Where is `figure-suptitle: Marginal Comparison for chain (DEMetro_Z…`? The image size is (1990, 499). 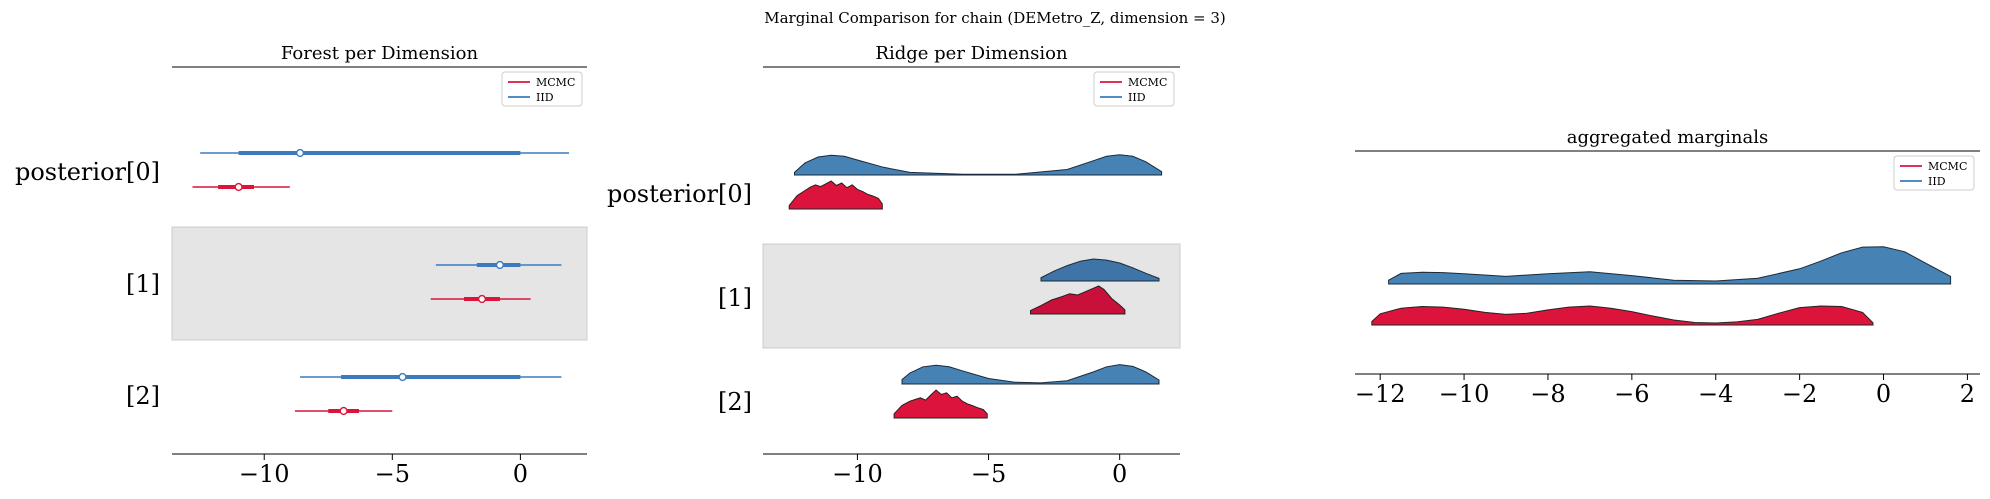 figure-suptitle: Marginal Comparison for chain (DEMetro_Z… is located at coordinates (995, 18).